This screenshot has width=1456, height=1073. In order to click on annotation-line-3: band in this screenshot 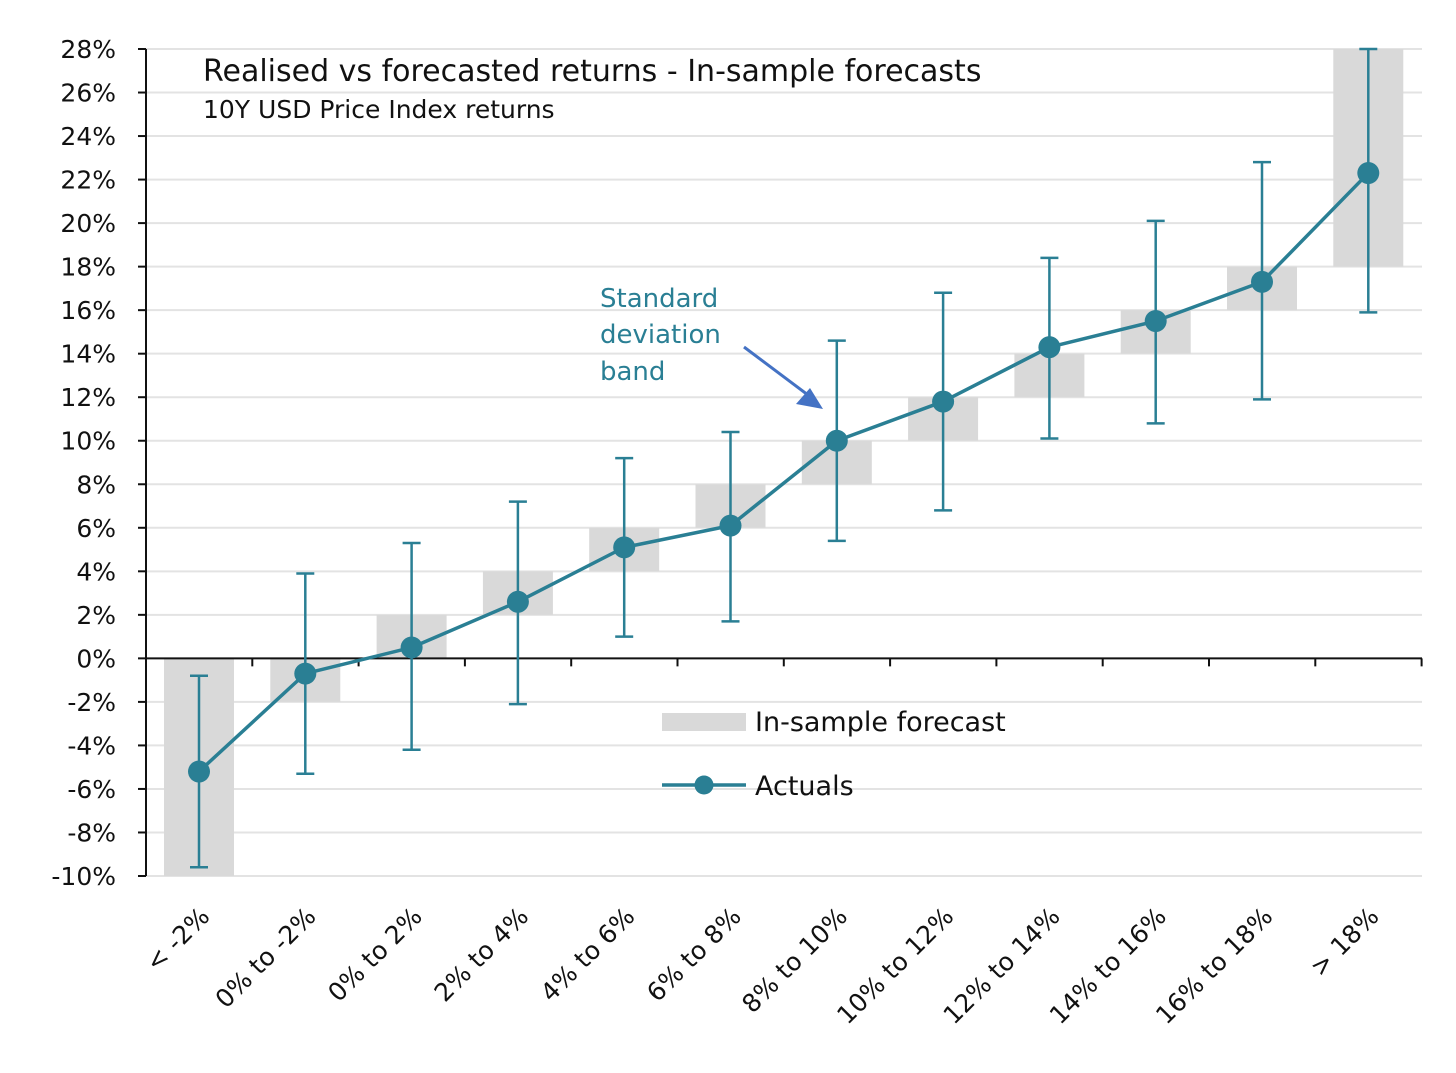, I will do `click(632, 372)`.